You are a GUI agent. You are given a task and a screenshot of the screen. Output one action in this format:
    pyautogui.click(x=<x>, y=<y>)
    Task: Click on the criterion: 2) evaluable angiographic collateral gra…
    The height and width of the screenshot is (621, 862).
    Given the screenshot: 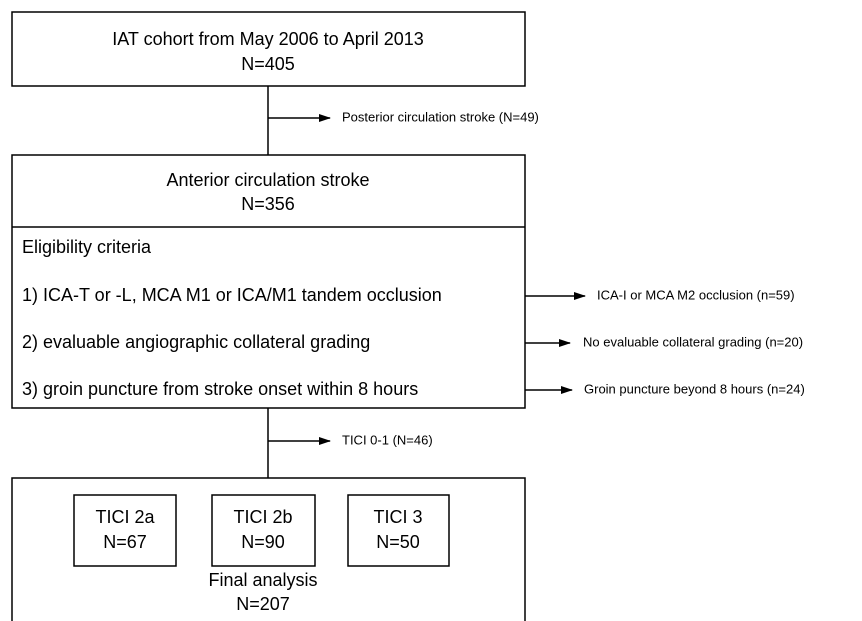 What is the action you would take?
    pyautogui.click(x=196, y=342)
    